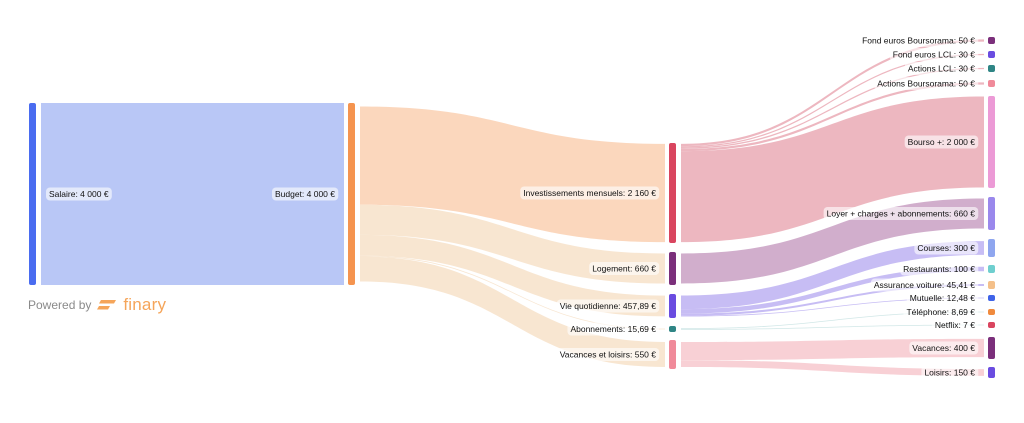 The width and height of the screenshot is (1024, 423). Describe the element at coordinates (832, 349) in the screenshot. I see `sankey-link-vacloisirs-vacances` at that location.